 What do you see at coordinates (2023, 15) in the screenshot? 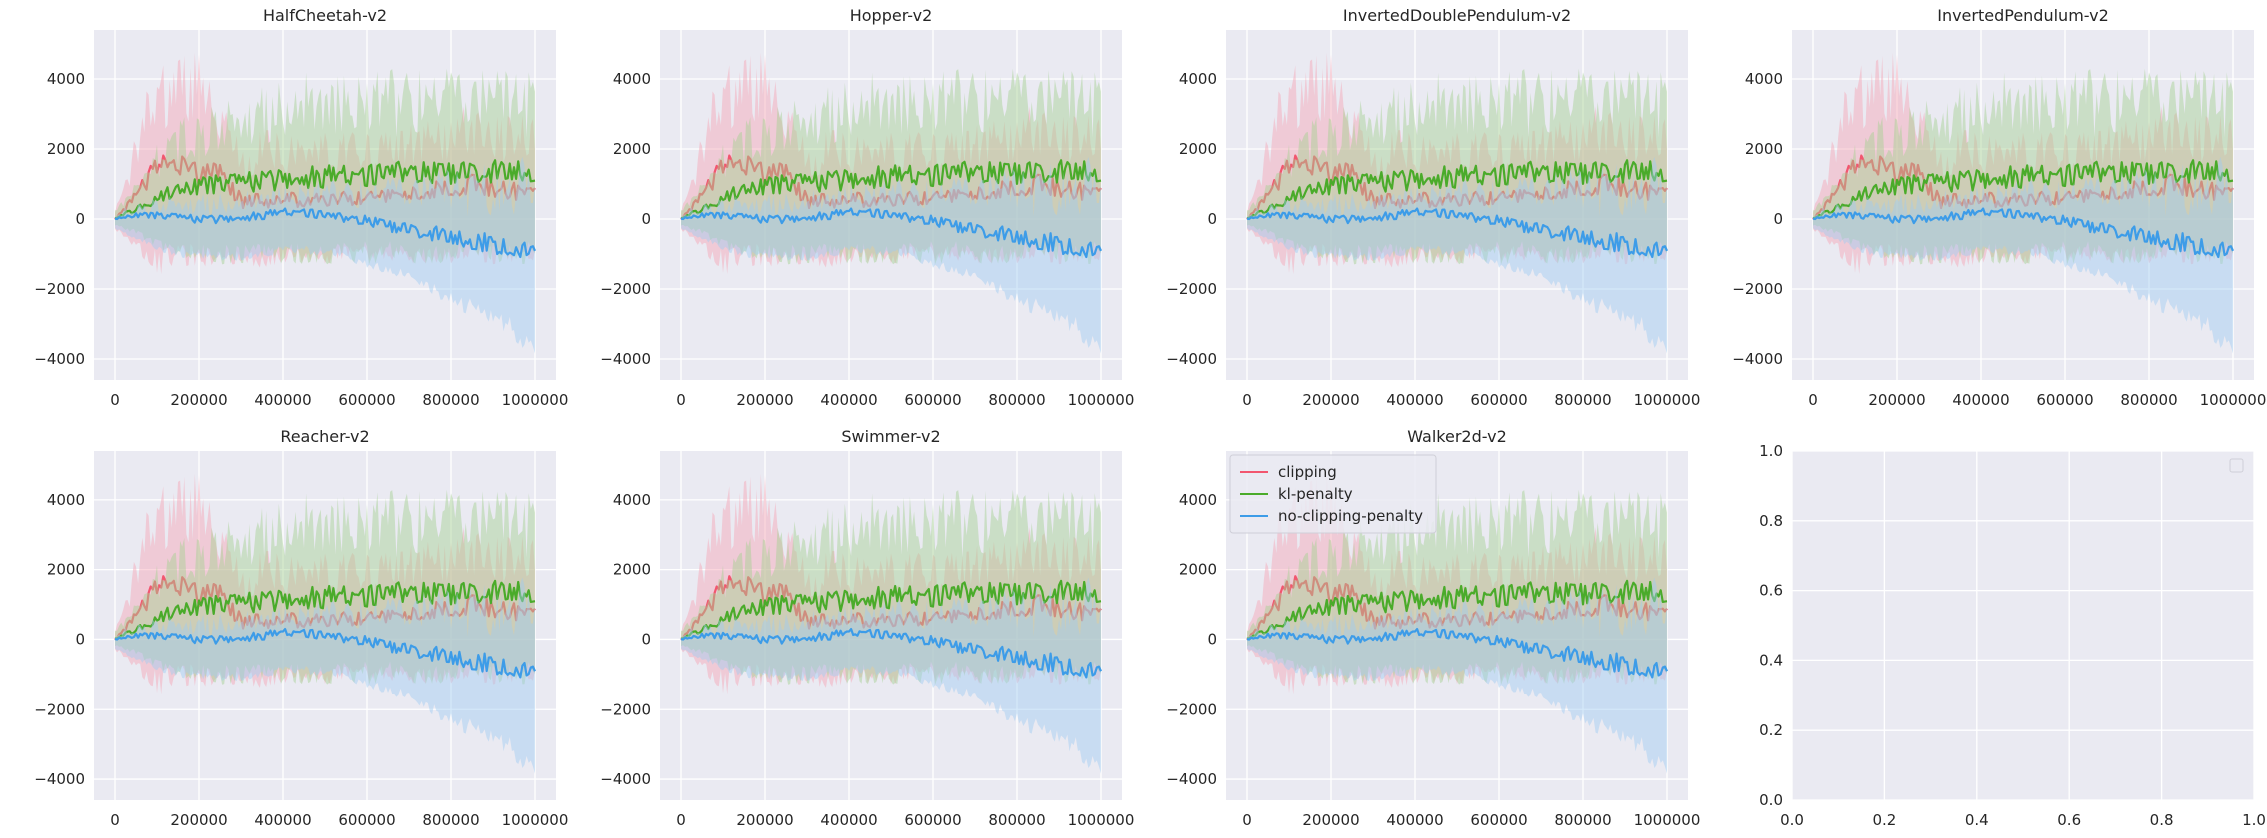
I see `subplot-title: InvertedPendulum-v2` at bounding box center [2023, 15].